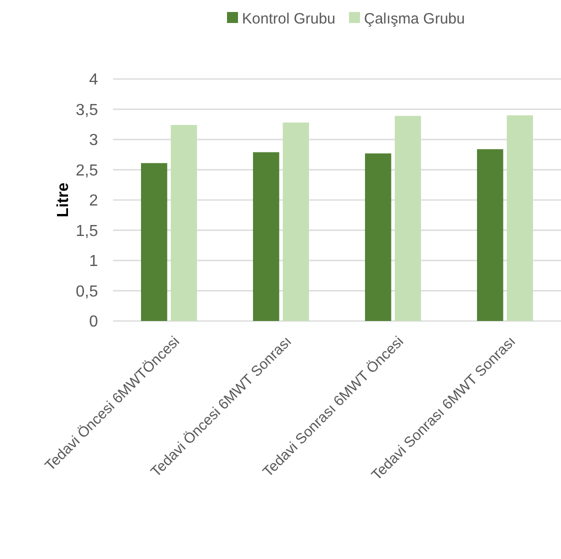 The image size is (561, 559). Describe the element at coordinates (93, 201) in the screenshot. I see `y-tick-label: 2` at that location.